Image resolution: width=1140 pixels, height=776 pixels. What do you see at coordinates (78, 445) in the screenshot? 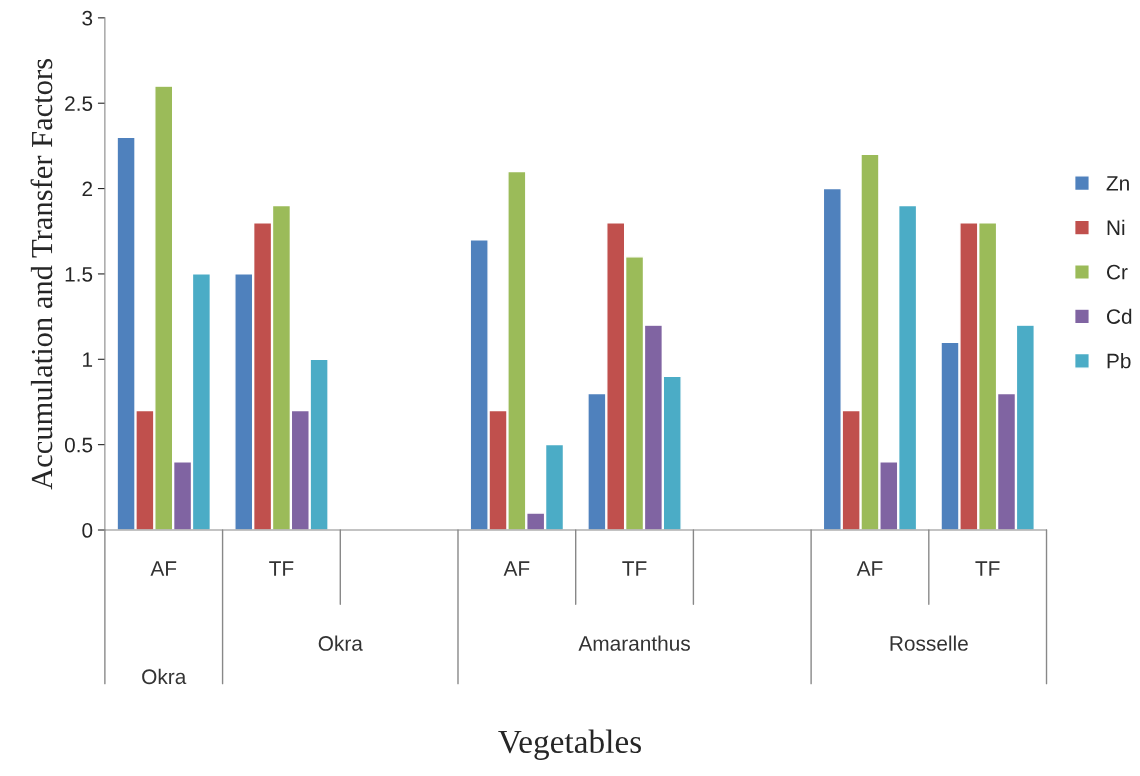
I see `y-tick-label: 0.5` at bounding box center [78, 445].